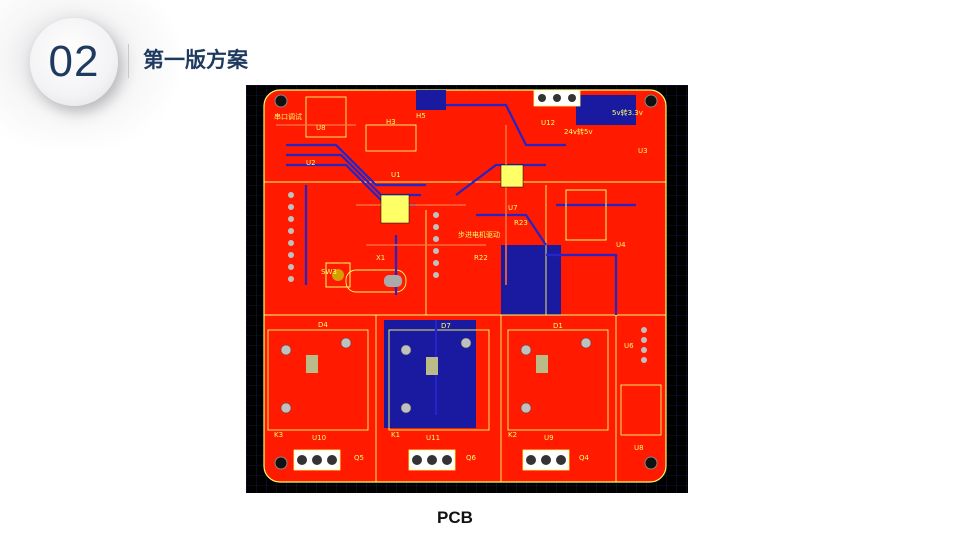 This screenshot has height=540, width=960. I want to click on svg-text: Q4, so click(584, 458).